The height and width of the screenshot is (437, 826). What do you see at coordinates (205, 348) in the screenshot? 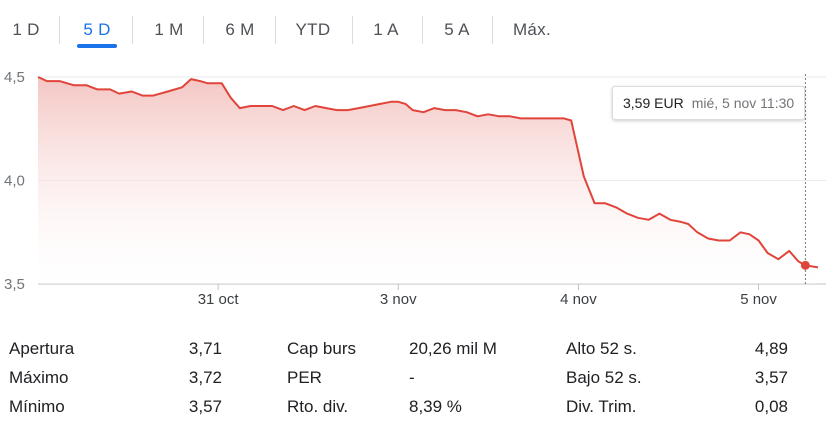
I see `stat-value: 3,71` at bounding box center [205, 348].